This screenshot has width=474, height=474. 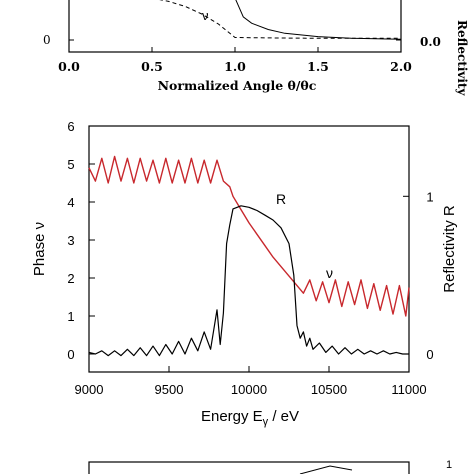 I want to click on mid-left-tick-label: 1, so click(x=70, y=316).